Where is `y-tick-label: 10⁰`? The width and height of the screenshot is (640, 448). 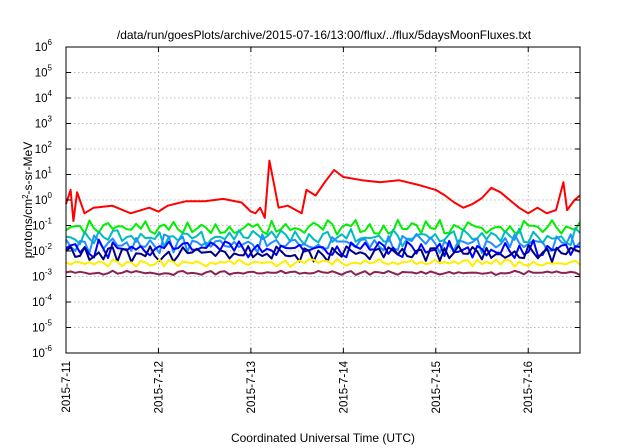
y-tick-label: 10⁰ is located at coordinates (44, 199).